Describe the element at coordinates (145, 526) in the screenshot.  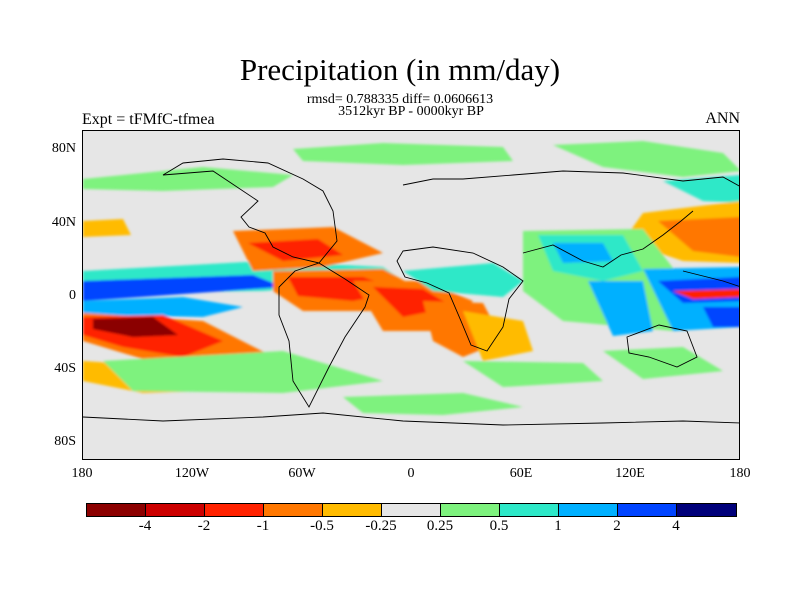
I see `colorbar-label: -4` at that location.